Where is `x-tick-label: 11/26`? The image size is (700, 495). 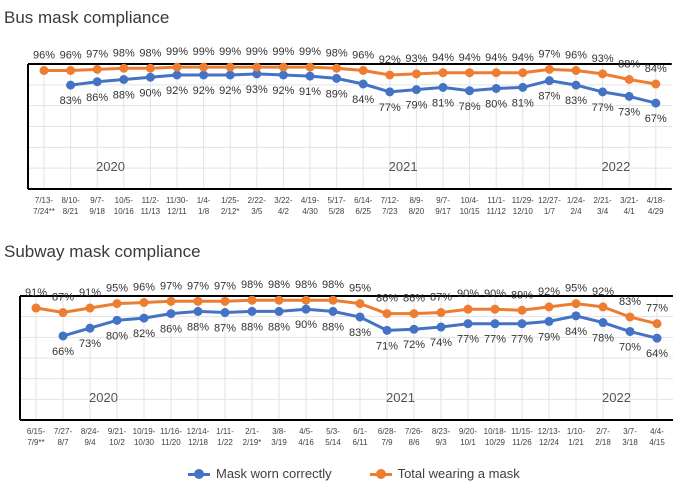 x-tick-label: 11/26 is located at coordinates (522, 442).